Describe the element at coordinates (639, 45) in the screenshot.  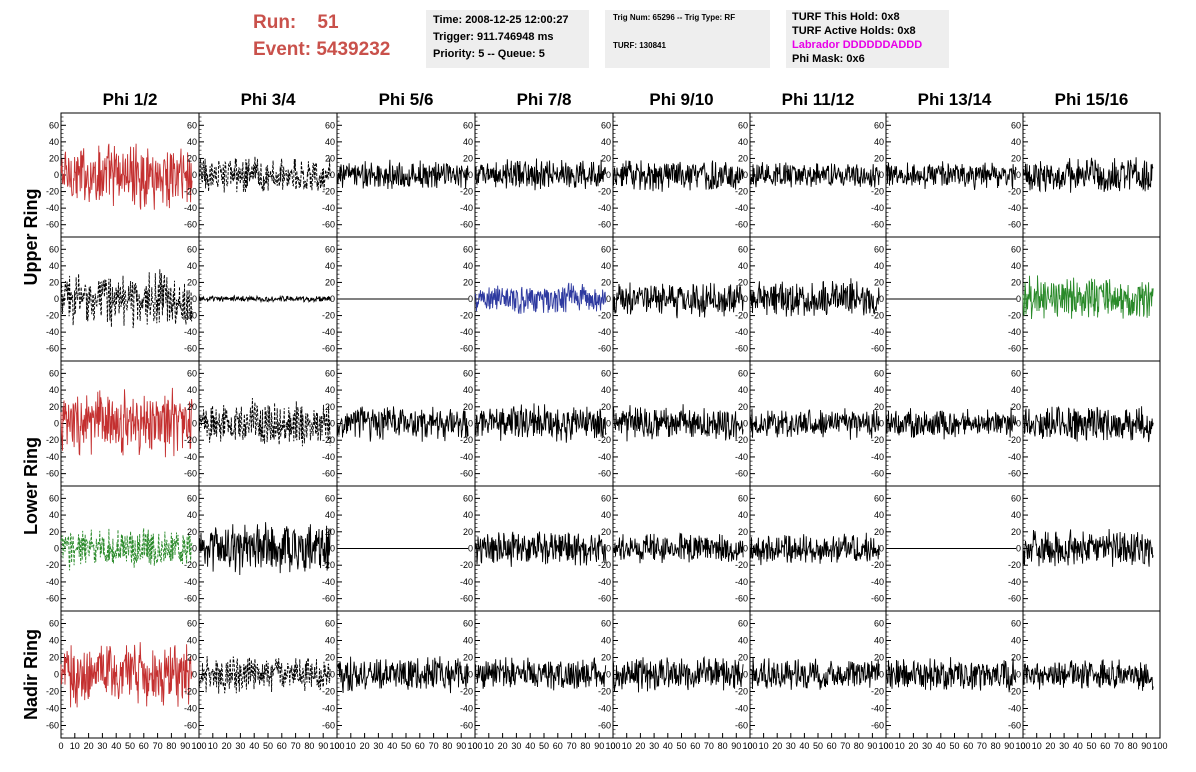
I see `turf-text: TURF: 130841` at that location.